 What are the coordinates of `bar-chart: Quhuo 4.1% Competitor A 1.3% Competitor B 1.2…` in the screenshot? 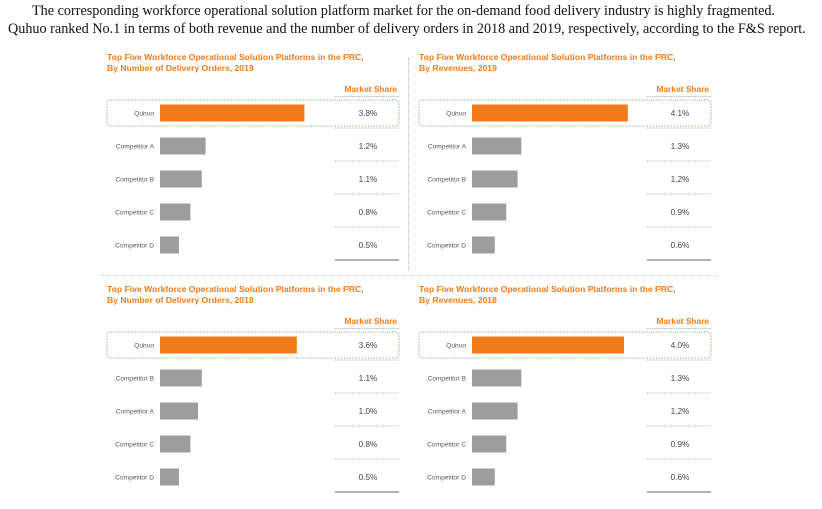 It's located at (565, 178).